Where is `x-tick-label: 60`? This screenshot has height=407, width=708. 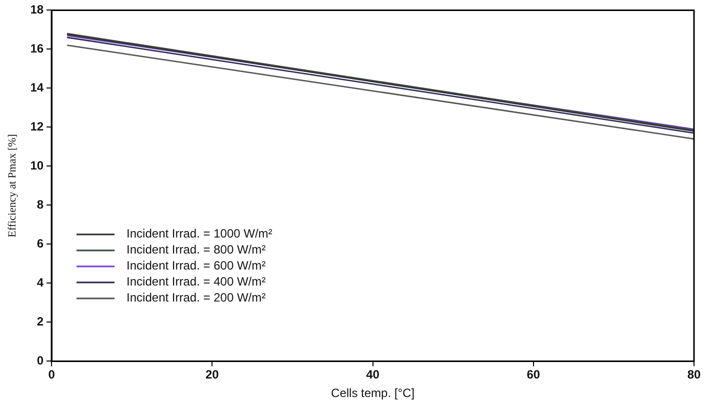 x-tick-label: 60 is located at coordinates (533, 375).